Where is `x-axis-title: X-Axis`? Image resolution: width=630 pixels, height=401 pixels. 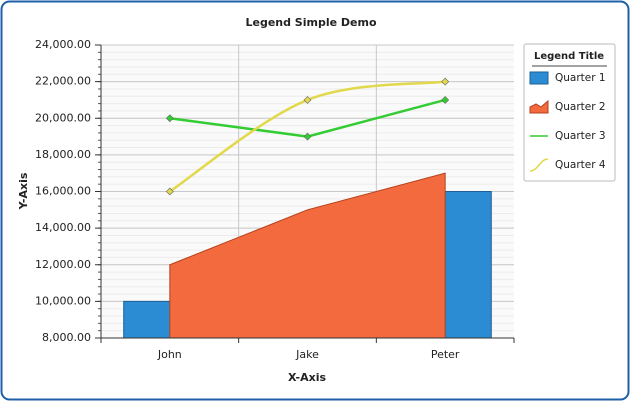
x-axis-title: X-Axis is located at coordinates (307, 377).